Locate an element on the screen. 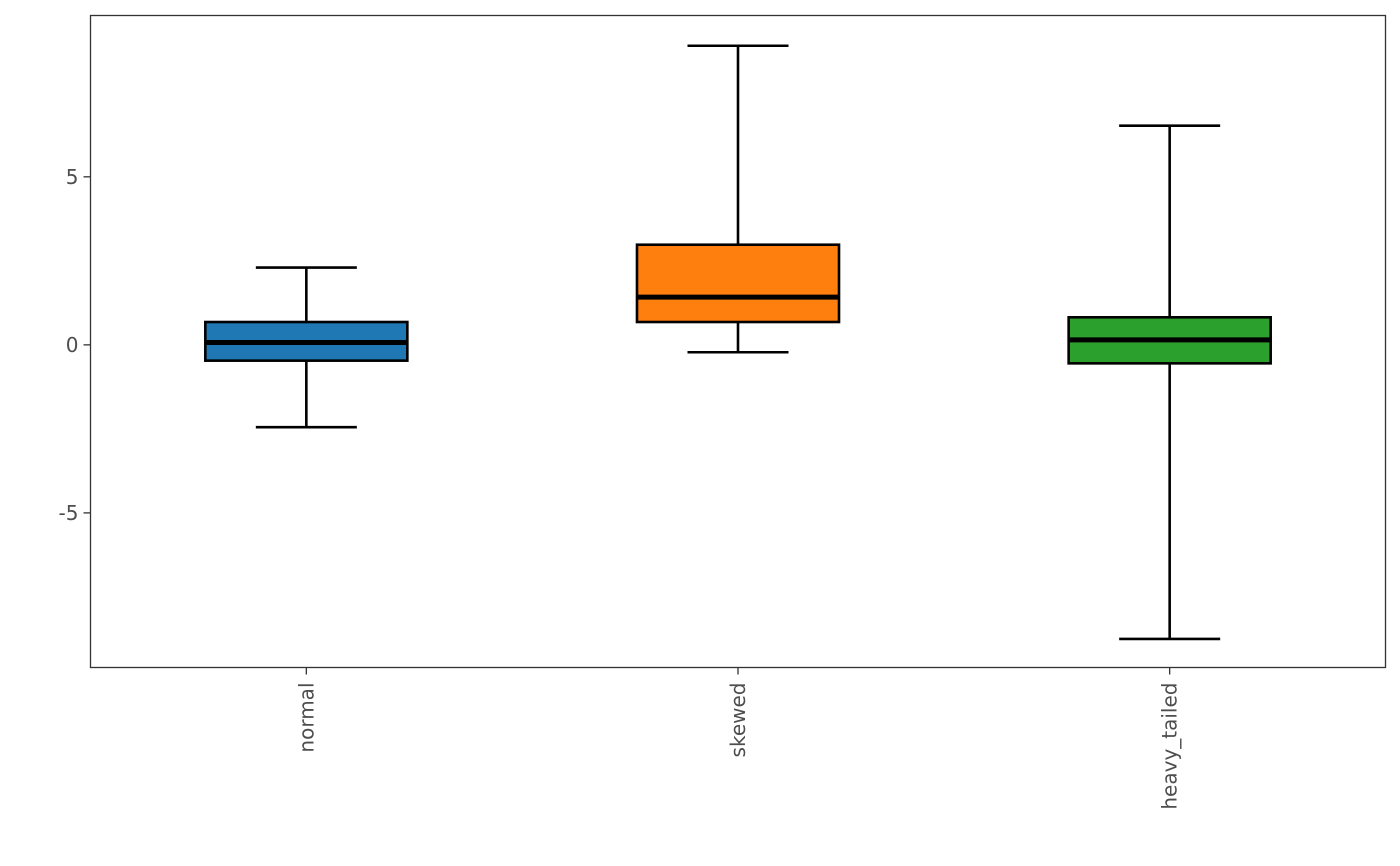  y-tick-label: -5 is located at coordinates (69, 513).